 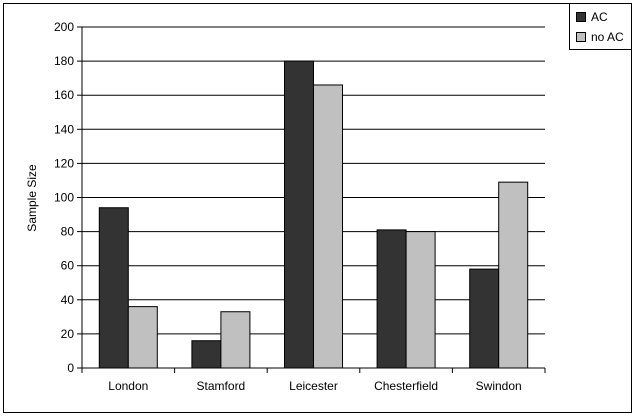 What do you see at coordinates (68, 334) in the screenshot?
I see `y-tick-label: 20` at bounding box center [68, 334].